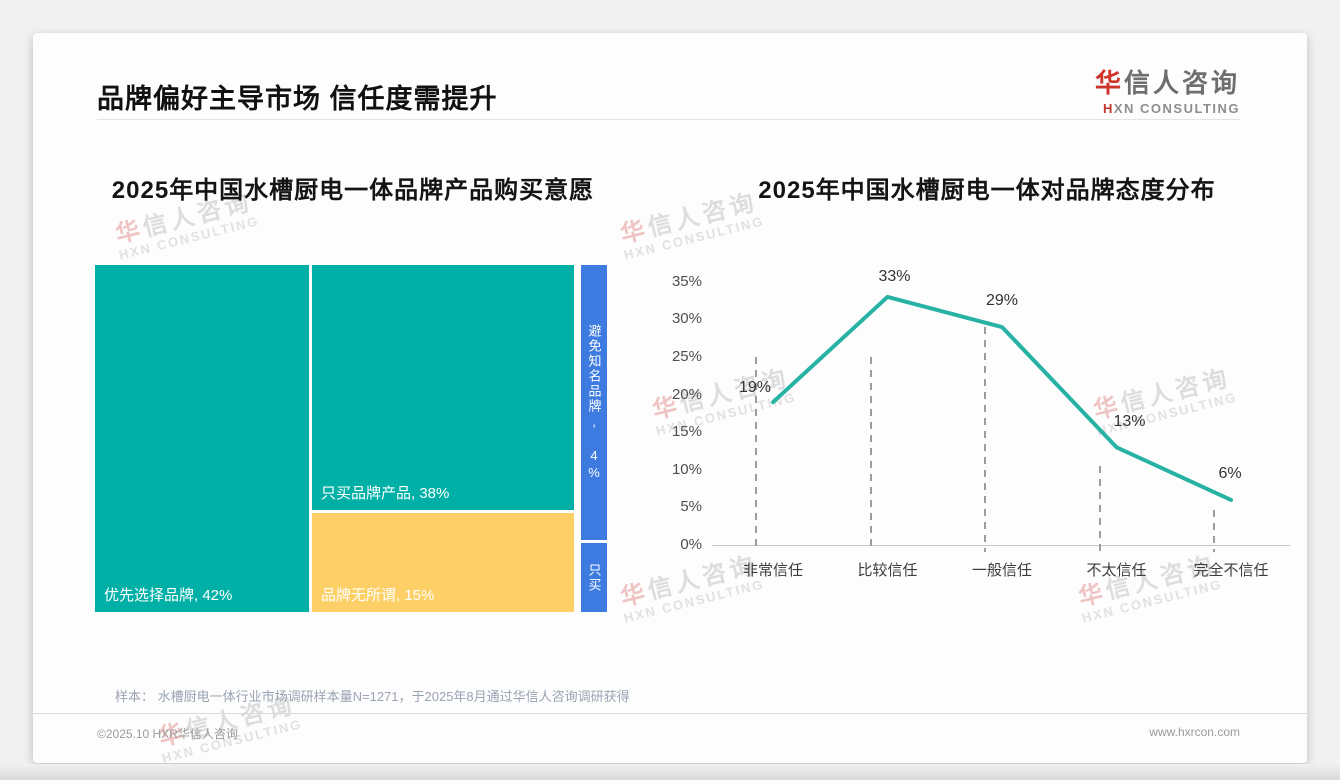  I want to click on treemap-cell-2: 品牌无所谓, 15%, so click(443, 562).